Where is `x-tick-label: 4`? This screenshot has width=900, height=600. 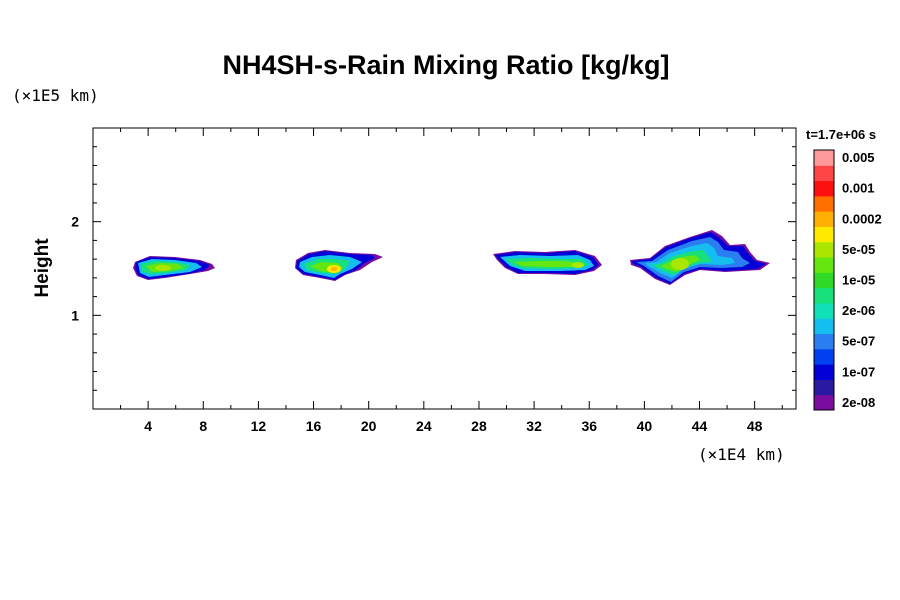
x-tick-label: 4 is located at coordinates (148, 426).